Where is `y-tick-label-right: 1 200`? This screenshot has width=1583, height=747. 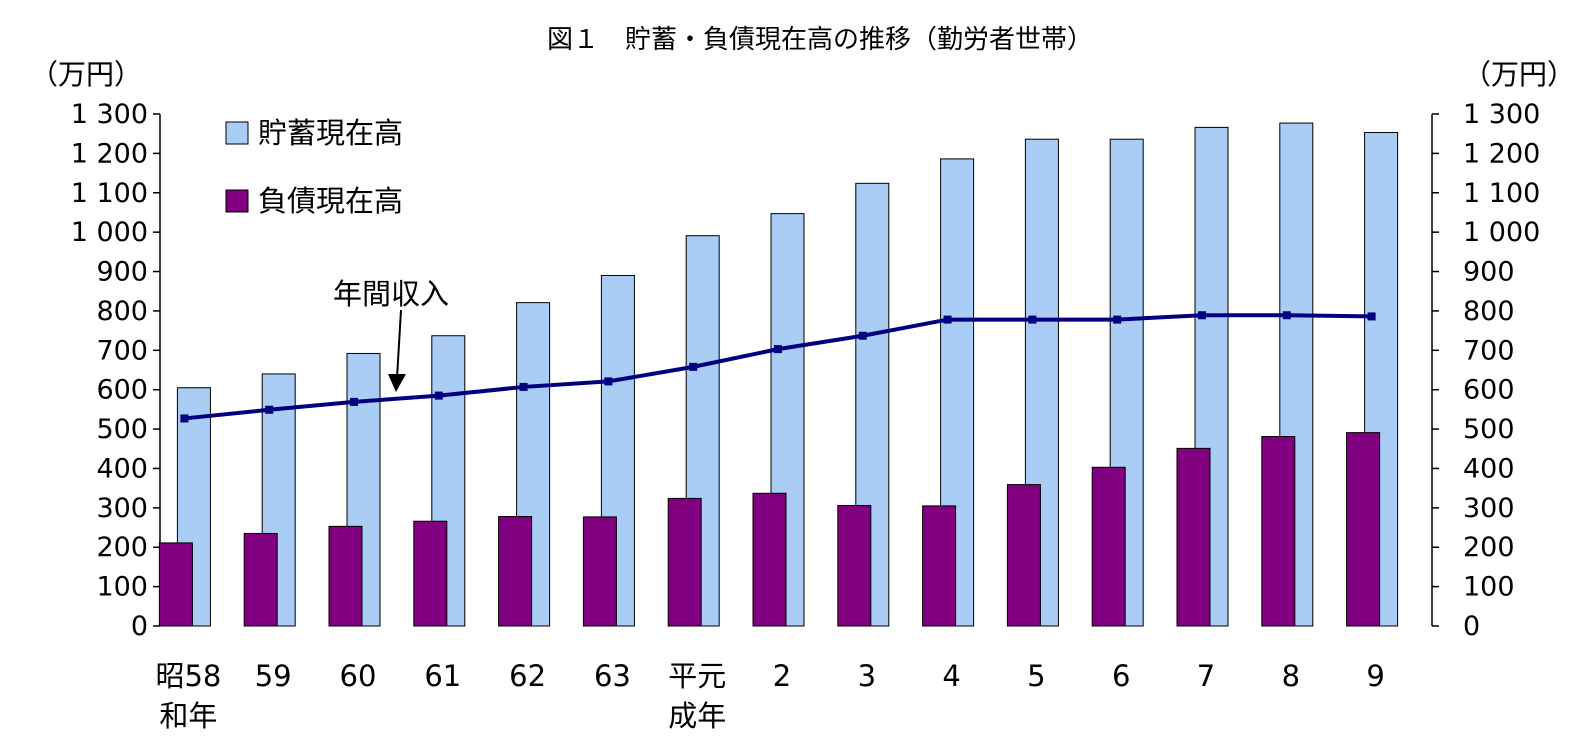
y-tick-label-right: 1 200 is located at coordinates (1501, 153).